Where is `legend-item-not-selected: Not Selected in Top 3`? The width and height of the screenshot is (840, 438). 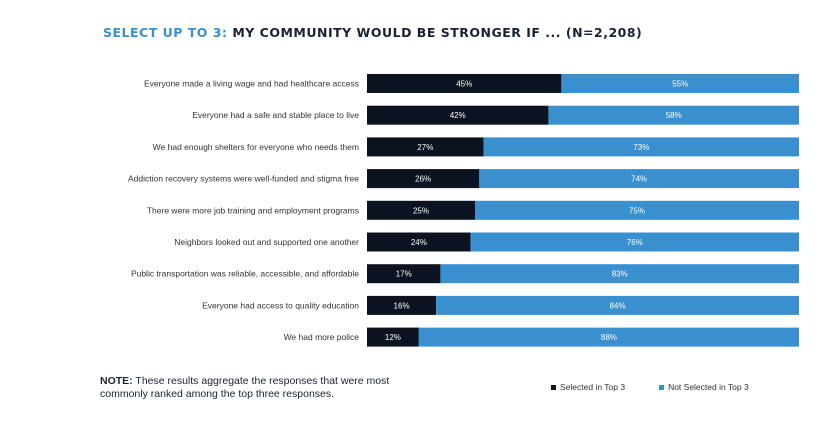 legend-item-not-selected: Not Selected in Top 3 is located at coordinates (704, 387).